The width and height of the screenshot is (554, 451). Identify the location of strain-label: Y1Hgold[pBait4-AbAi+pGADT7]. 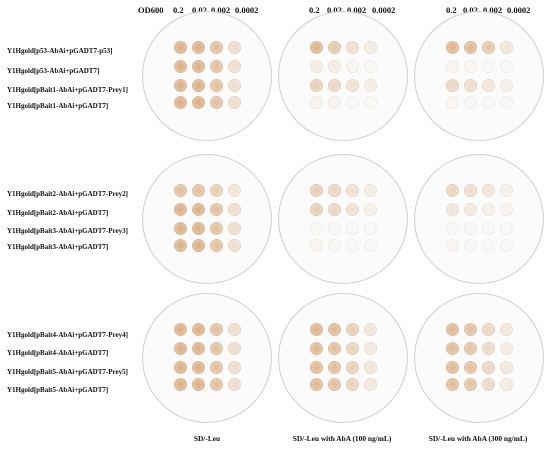
(58, 353).